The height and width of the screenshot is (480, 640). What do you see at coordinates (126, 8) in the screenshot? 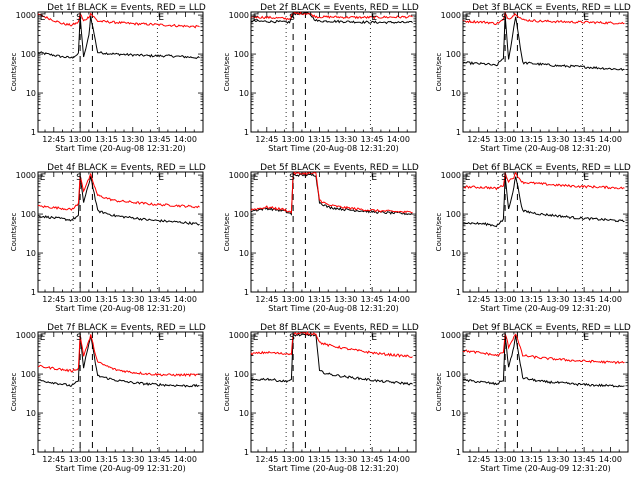
I see `panel-title: Det 1f BLACK = Events, RED = LLD` at bounding box center [126, 8].